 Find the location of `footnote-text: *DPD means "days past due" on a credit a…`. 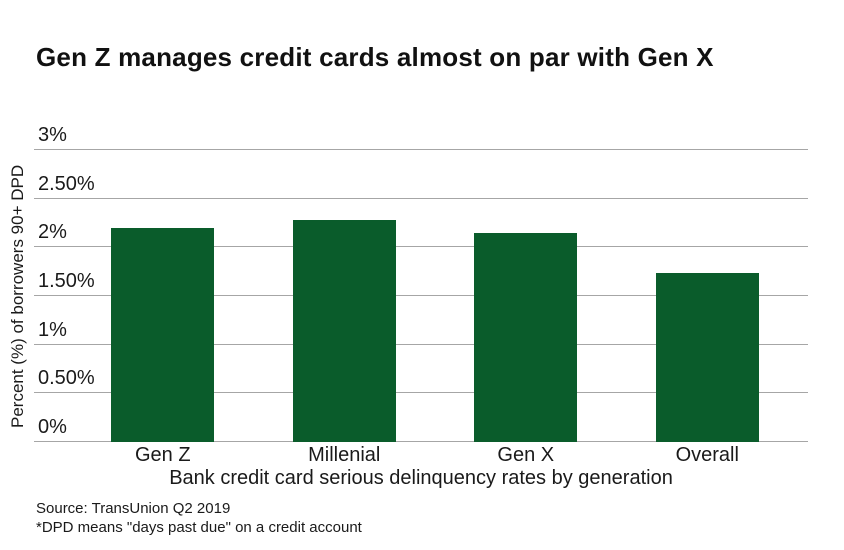

footnote-text: *DPD means "days past due" on a credit a… is located at coordinates (199, 527).